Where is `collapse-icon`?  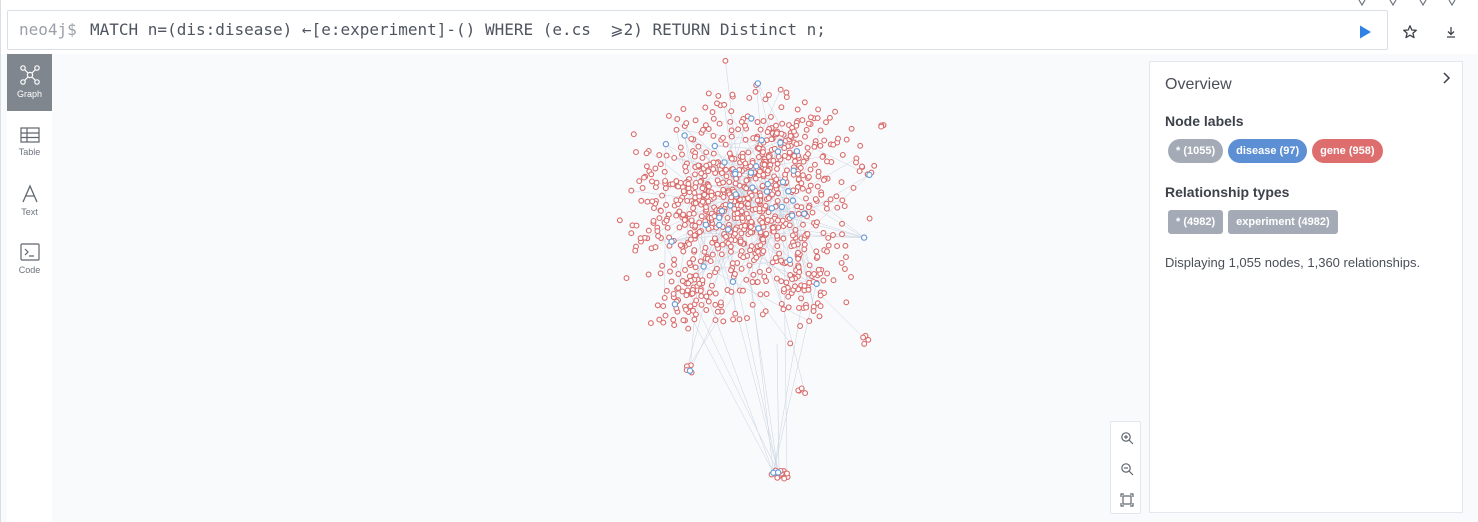 collapse-icon is located at coordinates (1423, 3).